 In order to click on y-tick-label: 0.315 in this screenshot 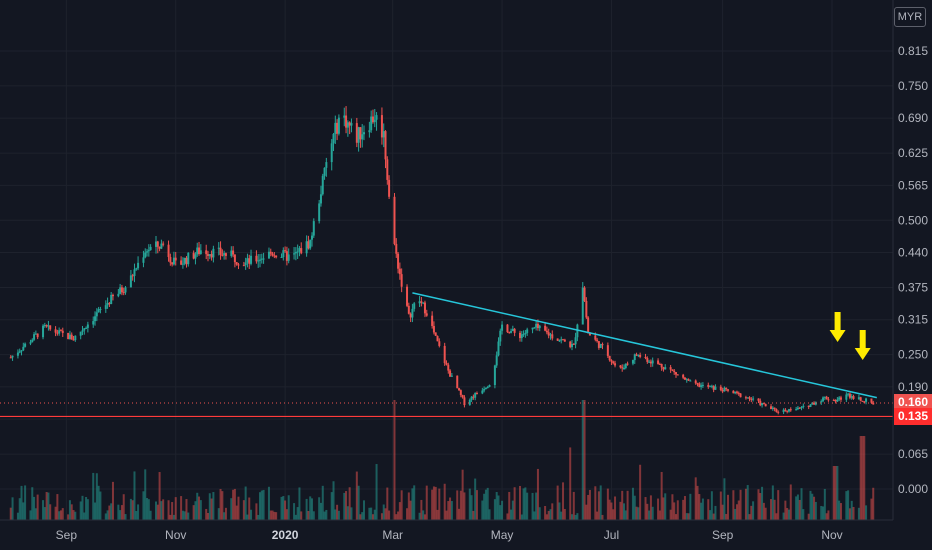, I will do `click(913, 320)`.